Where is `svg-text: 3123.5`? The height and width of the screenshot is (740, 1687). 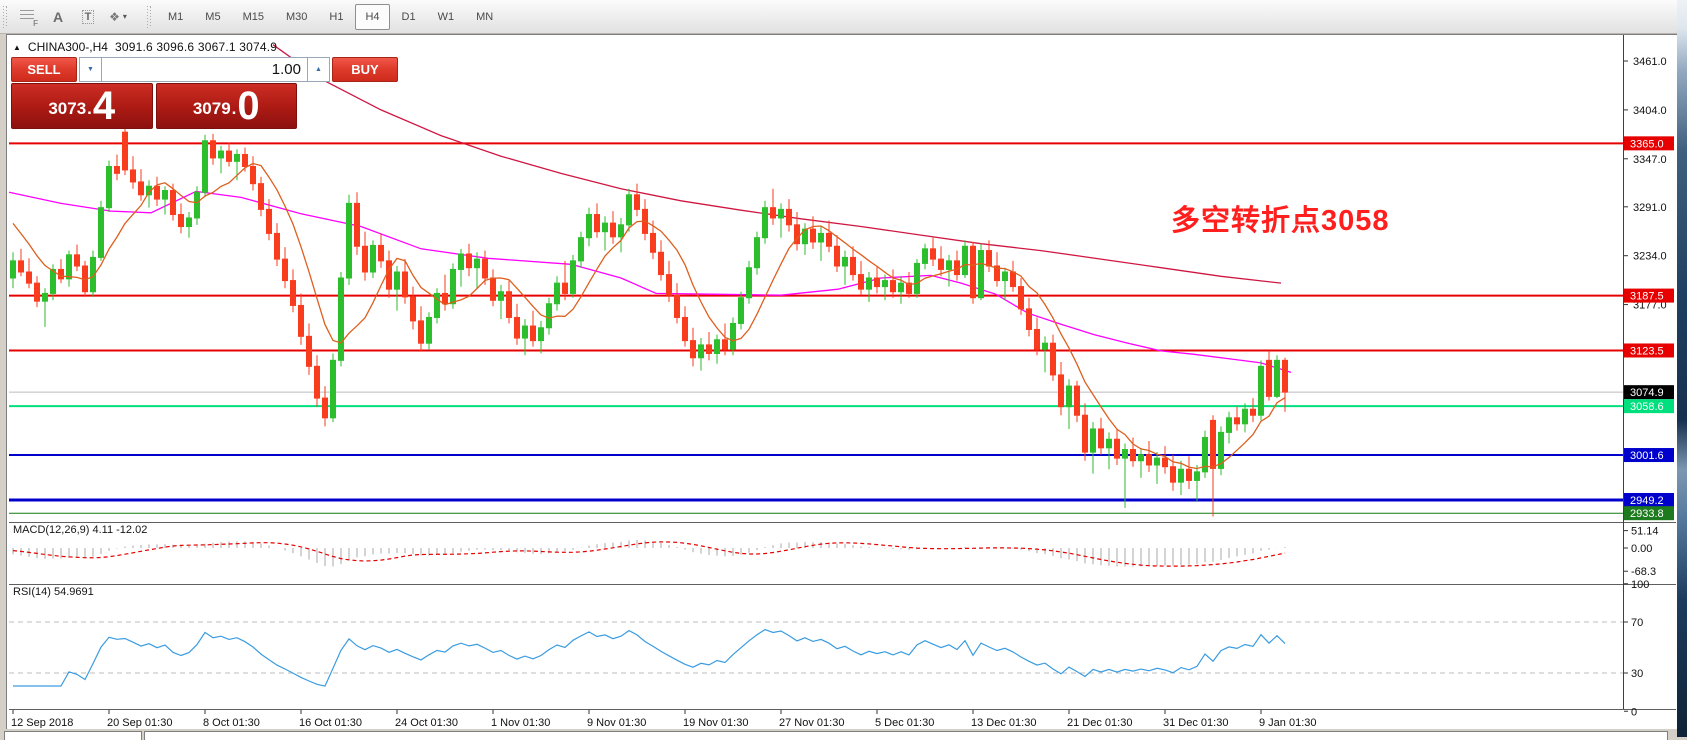 svg-text: 3123.5 is located at coordinates (1647, 351).